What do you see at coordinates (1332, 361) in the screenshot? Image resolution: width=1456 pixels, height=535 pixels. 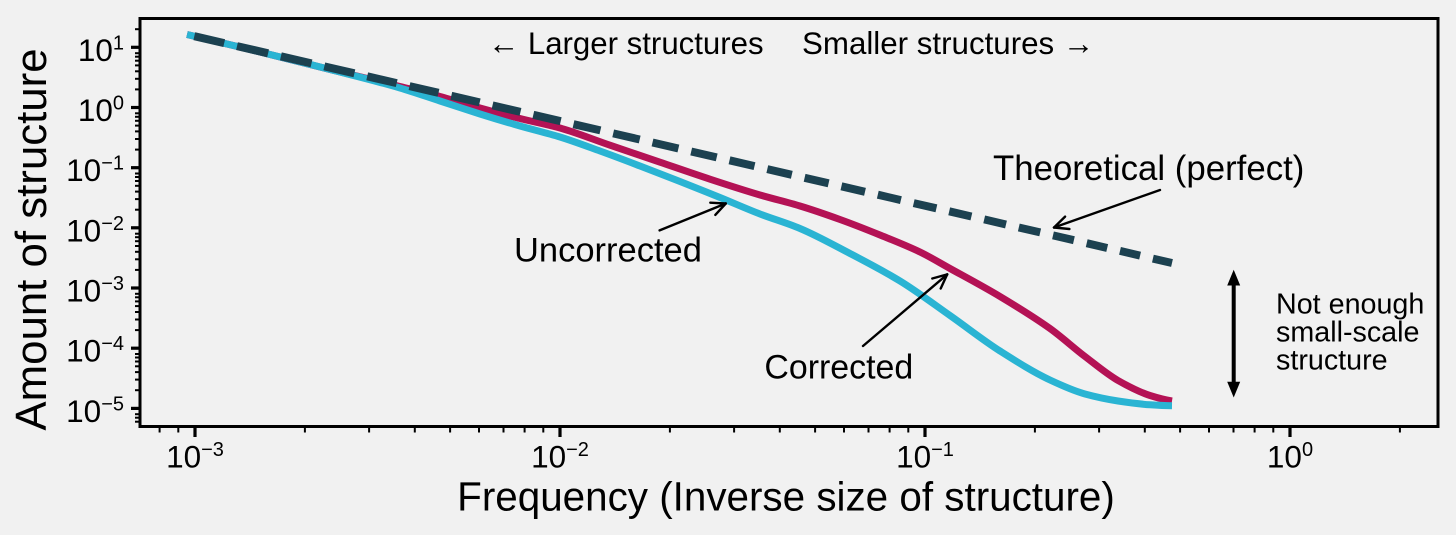 I see `svg-text: structure` at bounding box center [1332, 361].